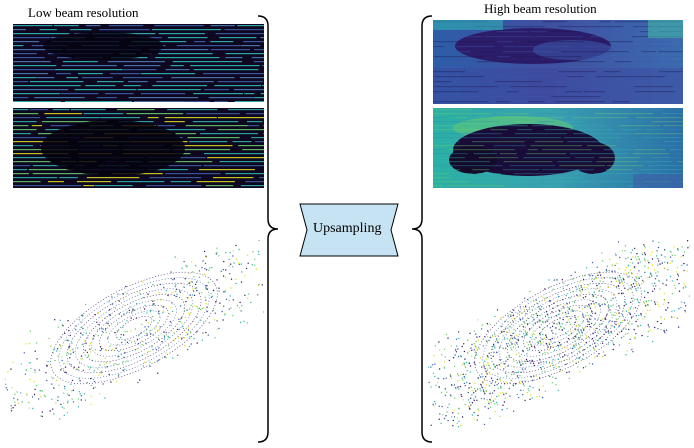 Image resolution: width=694 pixels, height=448 pixels. I want to click on upsampling-module, so click(349, 230).